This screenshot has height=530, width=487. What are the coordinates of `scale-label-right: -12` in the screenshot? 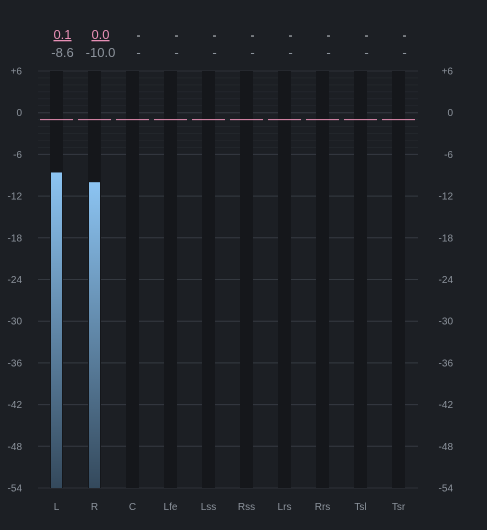 It's located at (446, 197).